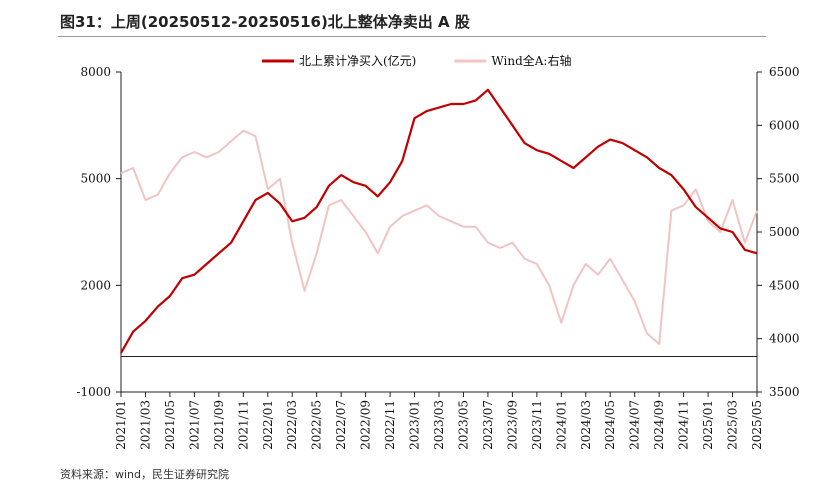 The height and width of the screenshot is (486, 829). I want to click on legend-label: Wind全A:右轴, so click(531, 60).